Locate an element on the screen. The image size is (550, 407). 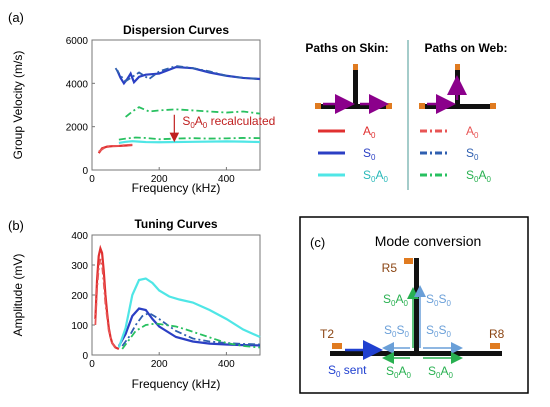
legend-web-S0-sub: 0 is located at coordinates (476, 157).